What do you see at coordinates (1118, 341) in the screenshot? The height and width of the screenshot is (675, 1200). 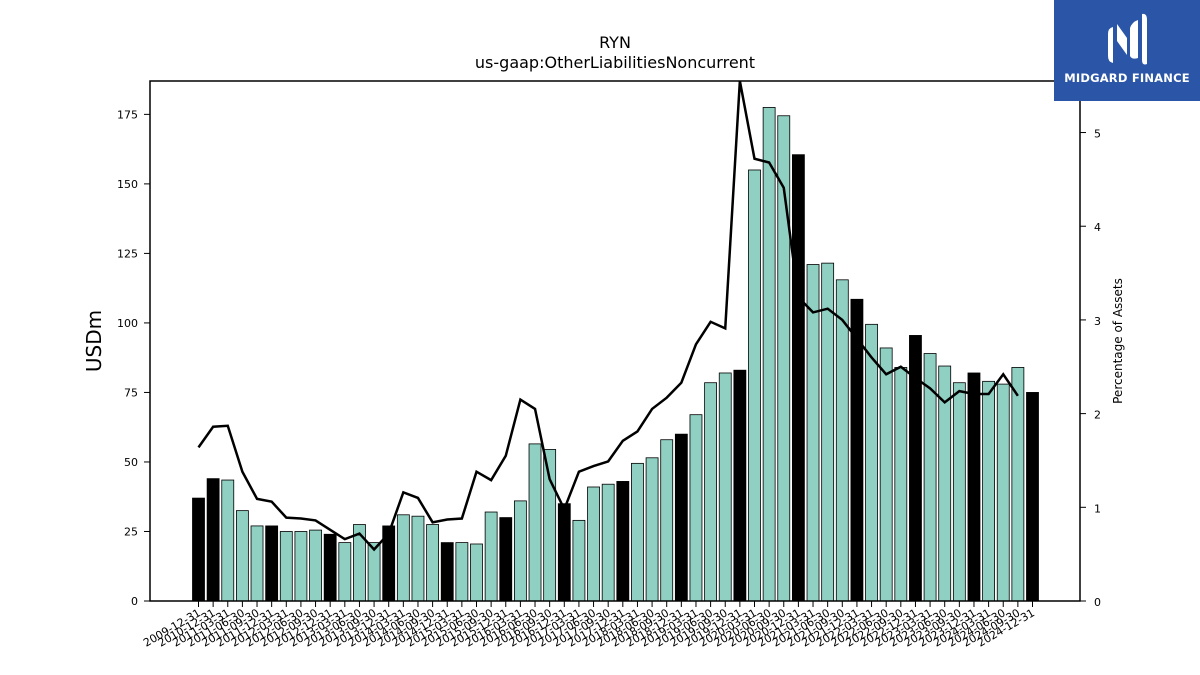 I see `y-axis-right-label: Percentage of Assets` at bounding box center [1118, 341].